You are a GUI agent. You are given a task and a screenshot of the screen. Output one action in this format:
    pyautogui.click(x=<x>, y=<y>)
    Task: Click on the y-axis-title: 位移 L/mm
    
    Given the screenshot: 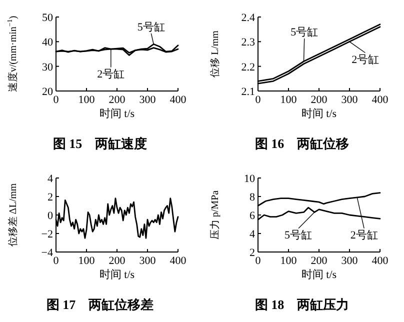 What is the action you would take?
    pyautogui.click(x=215, y=54)
    